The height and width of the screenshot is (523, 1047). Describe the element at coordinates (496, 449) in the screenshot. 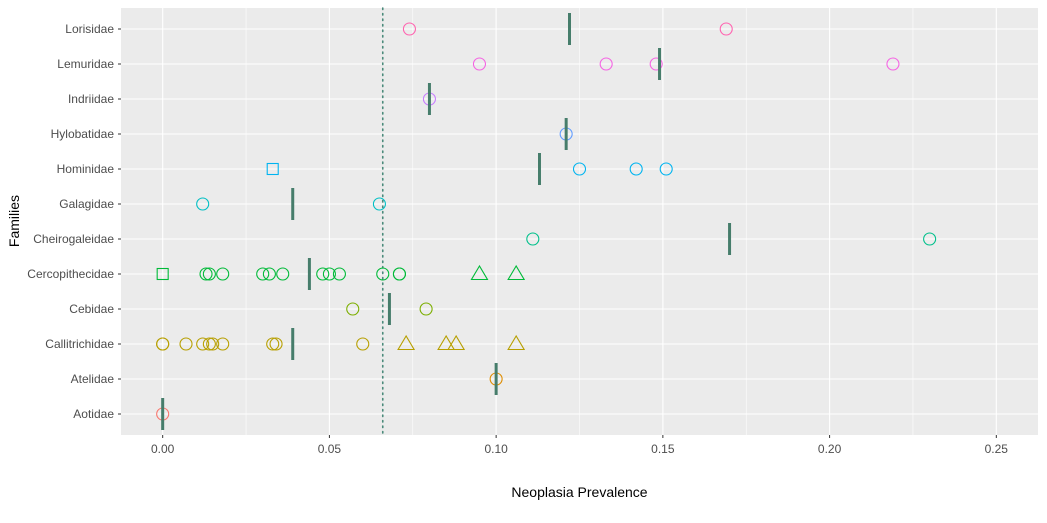

I see `x-tick-label: 0.10` at that location.